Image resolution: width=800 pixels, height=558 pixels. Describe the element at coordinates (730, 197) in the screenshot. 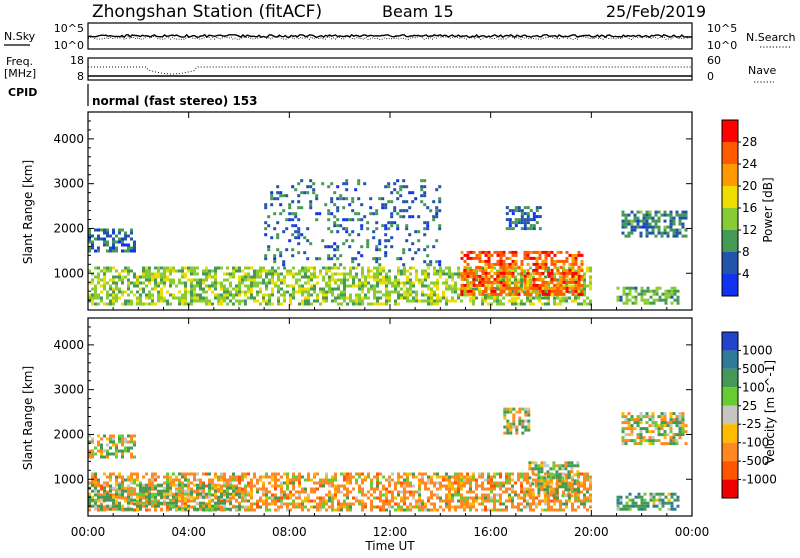

I see `colorbar-swatch` at that location.